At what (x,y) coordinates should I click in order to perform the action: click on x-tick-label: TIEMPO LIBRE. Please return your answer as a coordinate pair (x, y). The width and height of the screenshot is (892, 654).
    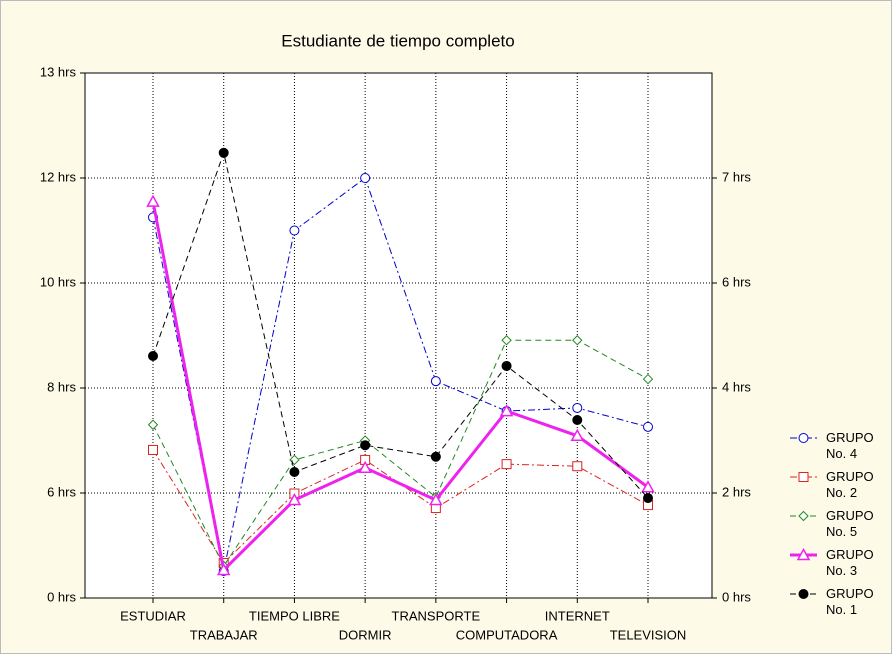
    Looking at the image, I should click on (294, 615).